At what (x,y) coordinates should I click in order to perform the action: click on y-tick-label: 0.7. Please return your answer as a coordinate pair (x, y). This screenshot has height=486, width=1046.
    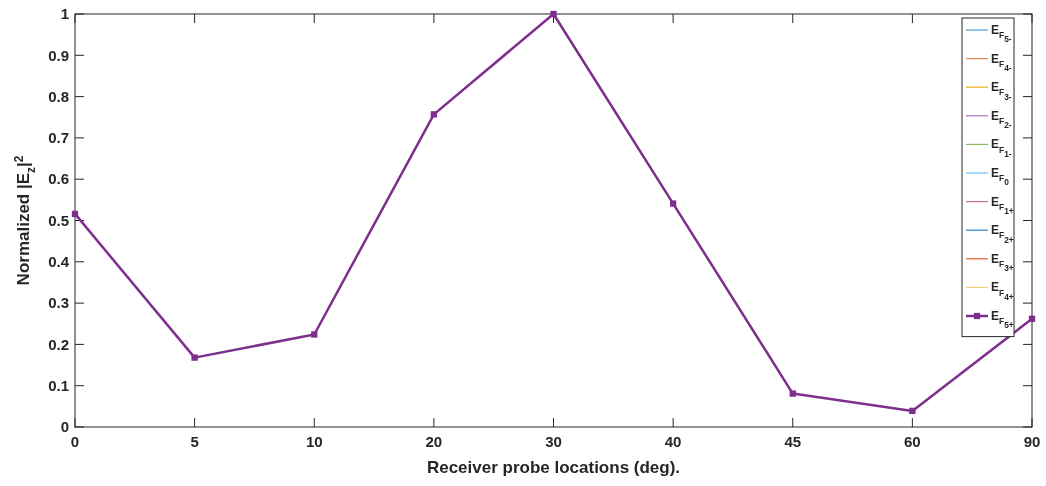
    Looking at the image, I should click on (58, 138).